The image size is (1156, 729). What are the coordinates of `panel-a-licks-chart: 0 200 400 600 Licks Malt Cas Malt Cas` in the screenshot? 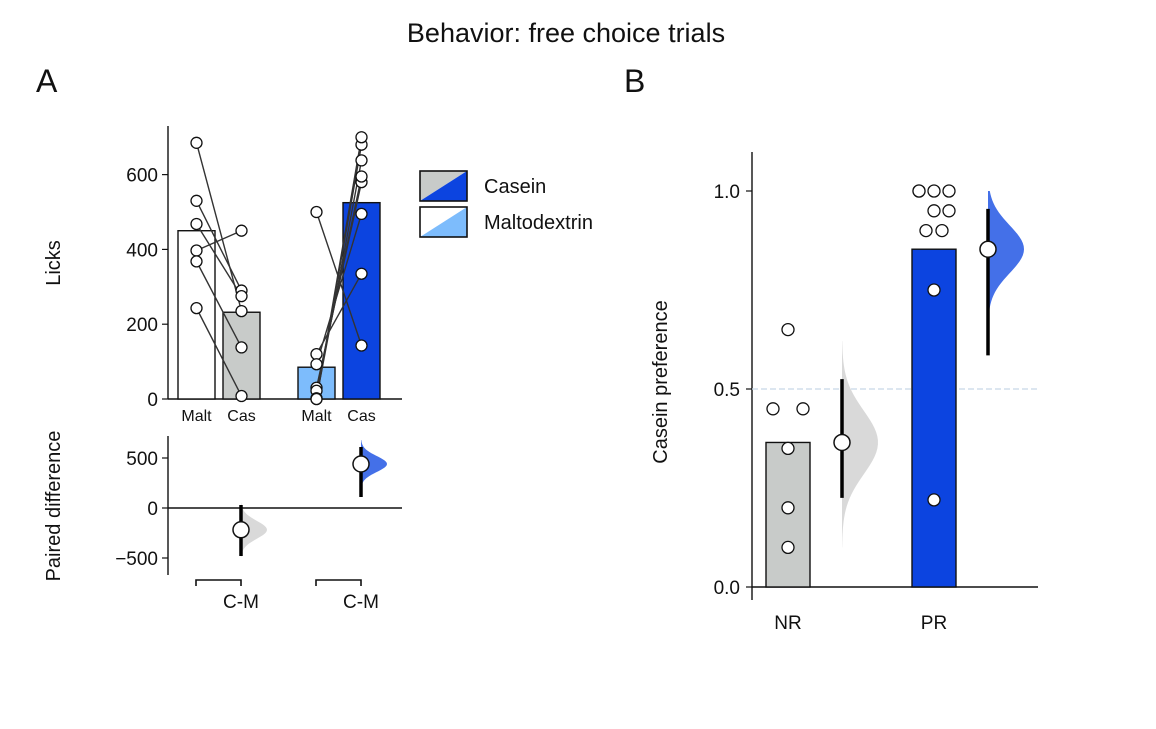 It's located at (222, 275).